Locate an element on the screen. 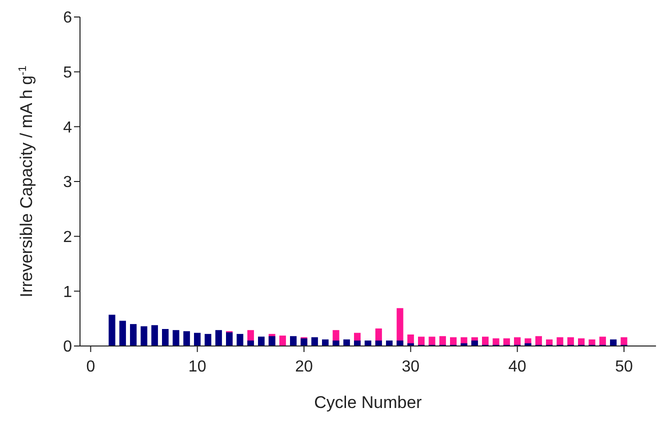  y-tick-label: 1 is located at coordinates (67, 292).